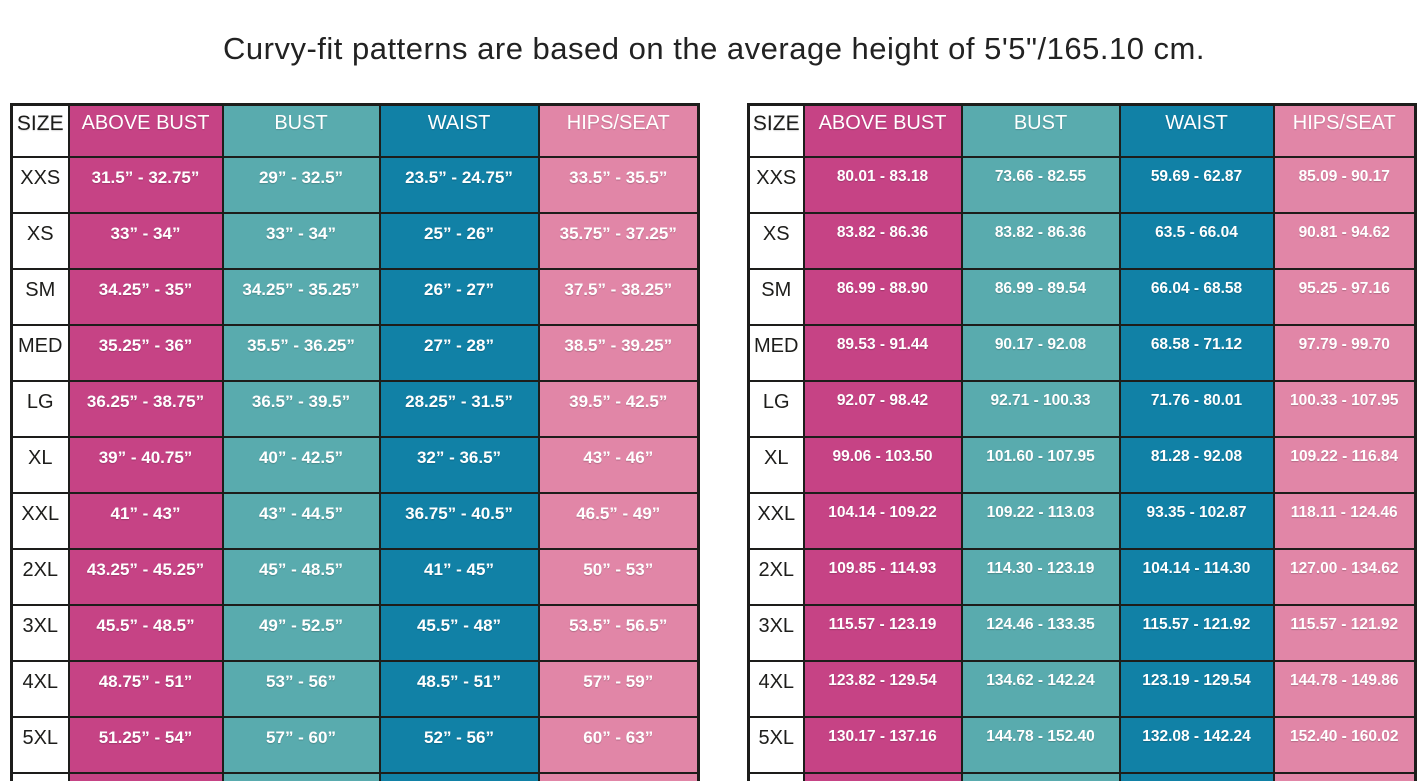 Image resolution: width=1428 pixels, height=781 pixels. What do you see at coordinates (618, 576) in the screenshot?
I see `measurement-cell-hips-seat: 50” - 53”` at bounding box center [618, 576].